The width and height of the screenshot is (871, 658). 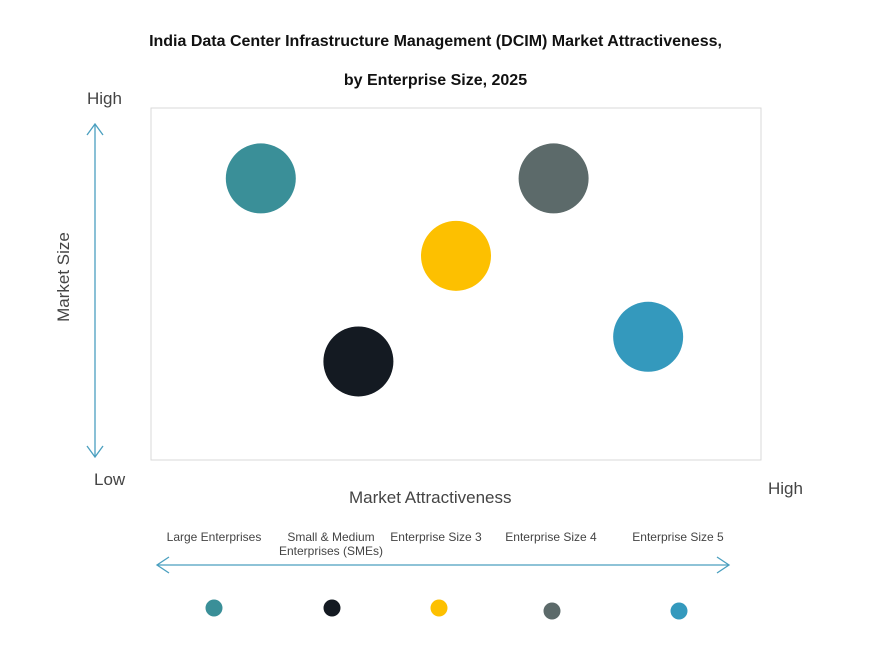 I want to click on x-axis-high-label: High, so click(x=785, y=488).